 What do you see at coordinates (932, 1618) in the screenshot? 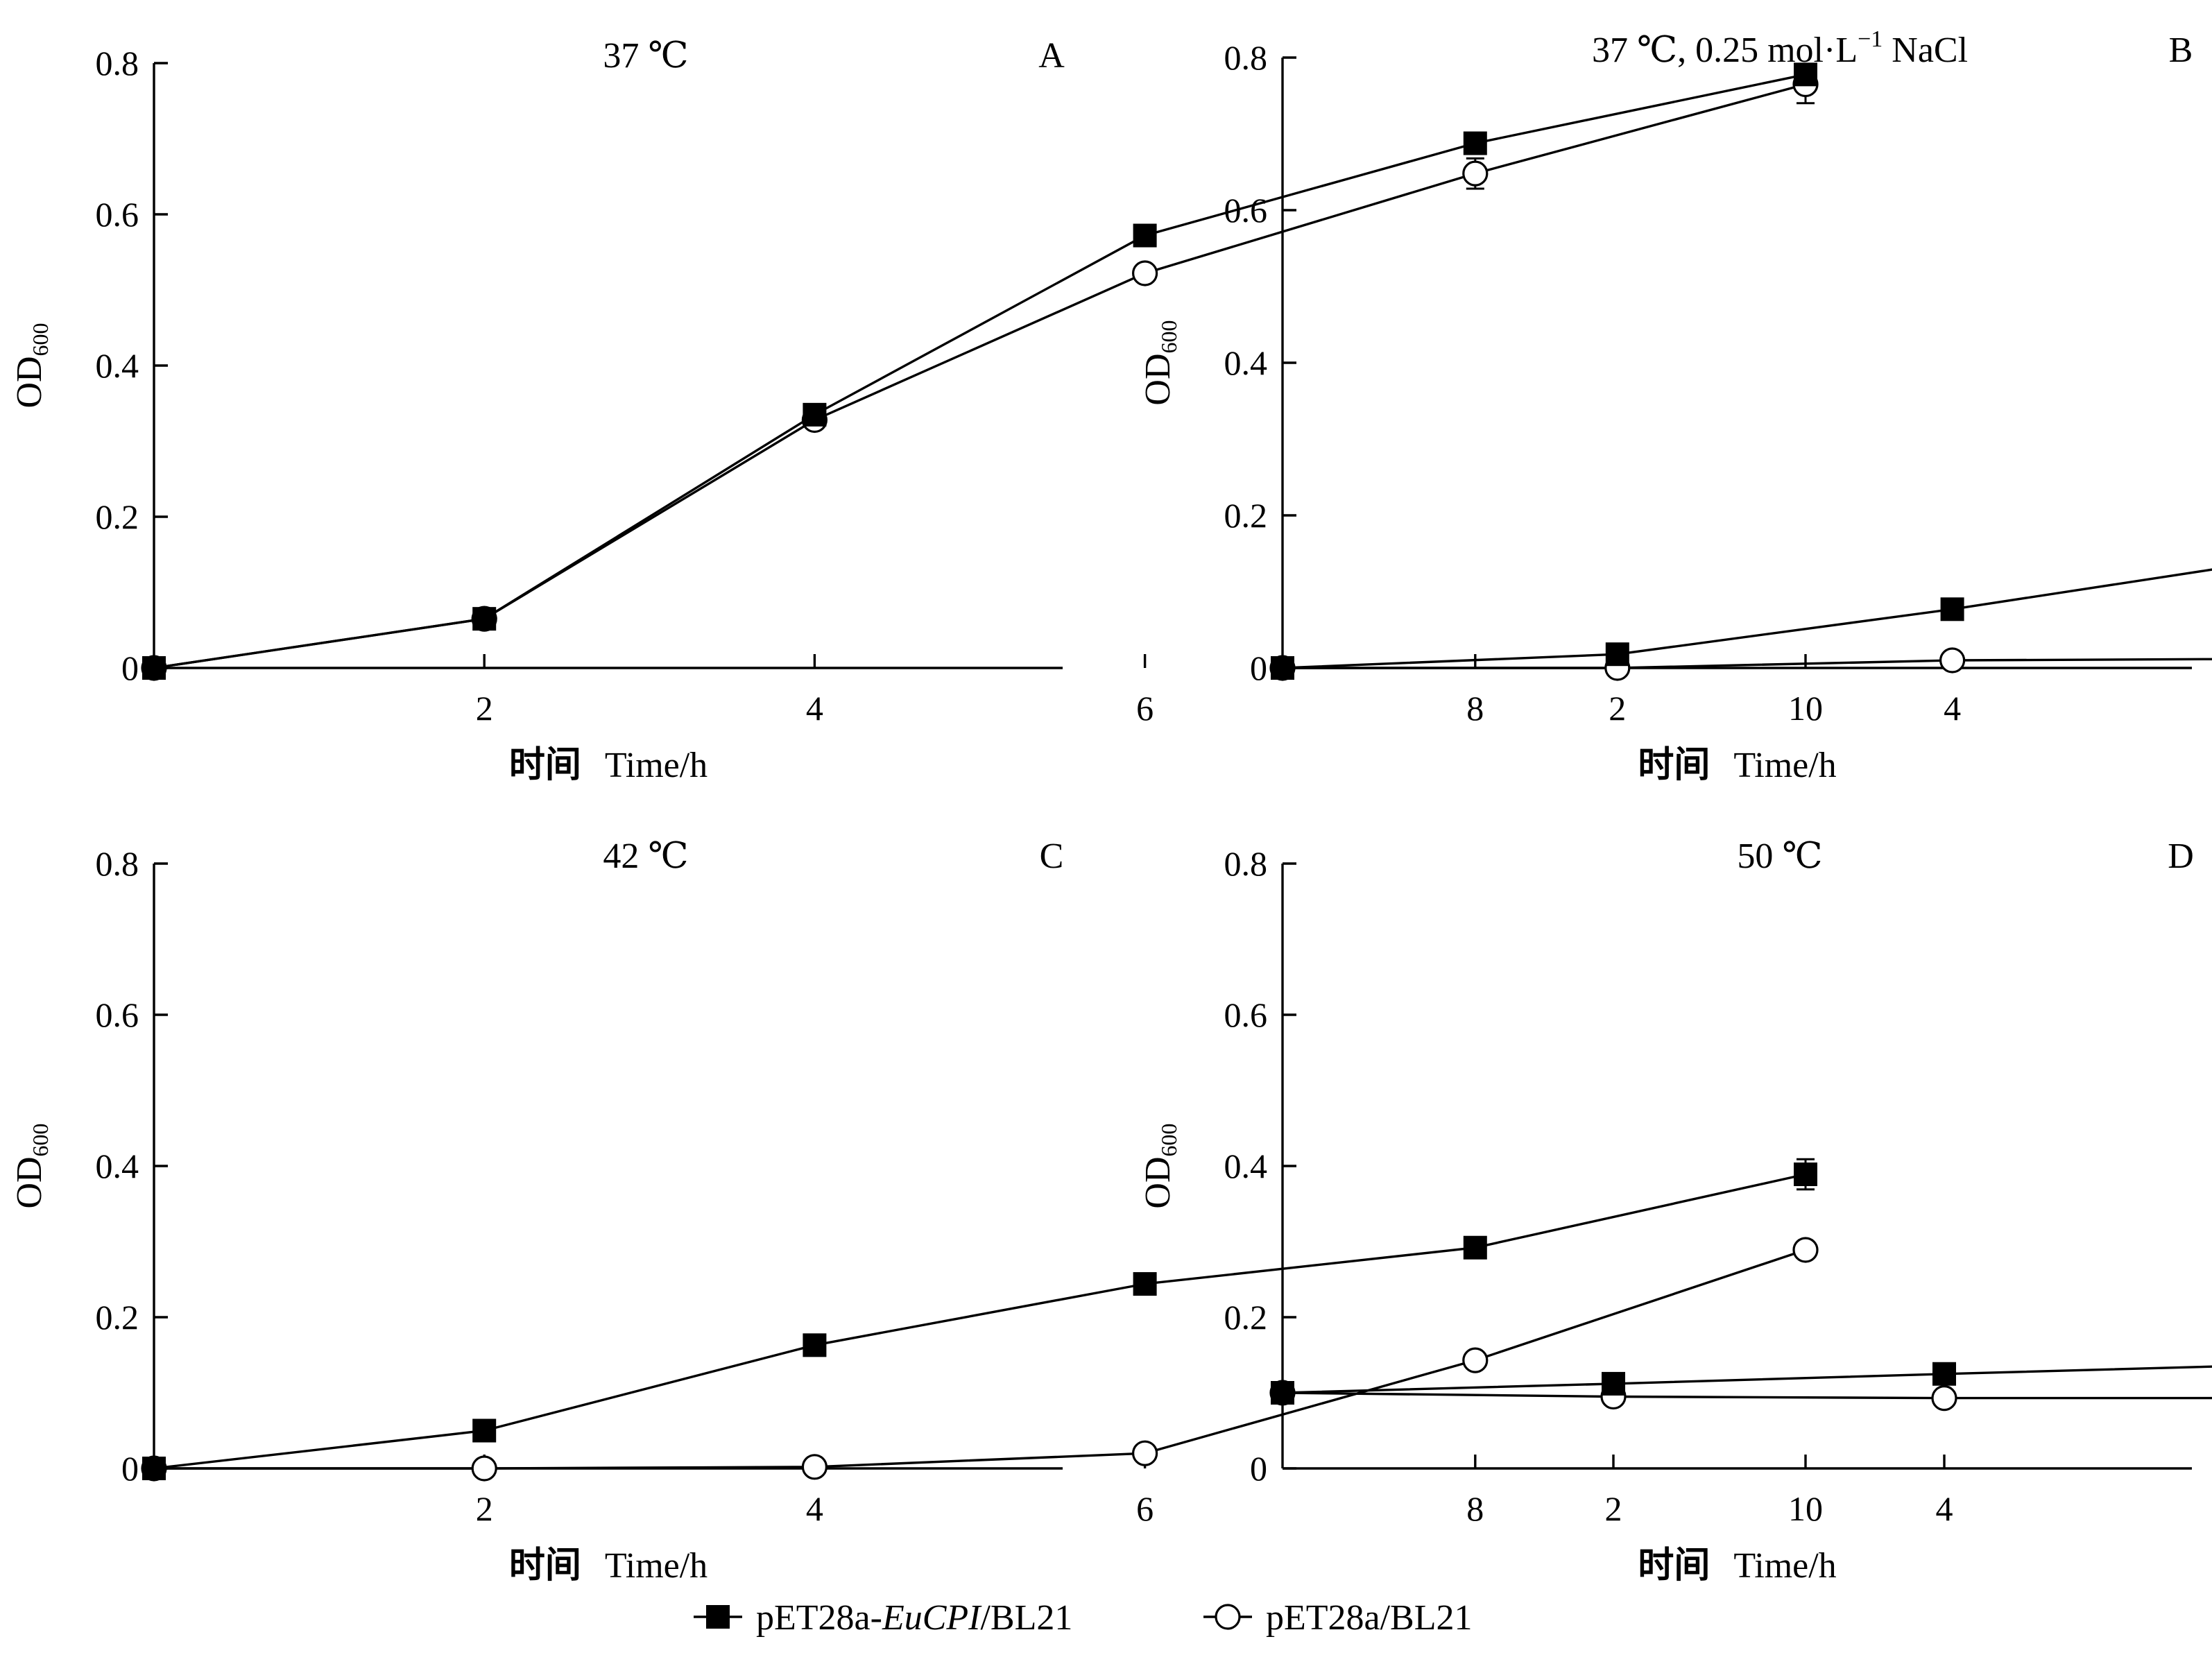
I see `legend-label-gene: EuCPI` at bounding box center [932, 1618].